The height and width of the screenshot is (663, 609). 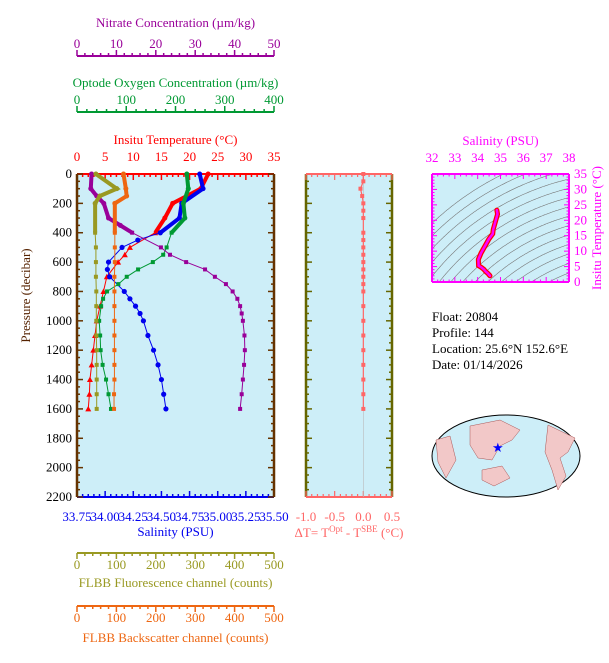 What do you see at coordinates (245, 516) in the screenshot?
I see `salinity-tick-label: 35.25` at bounding box center [245, 516].